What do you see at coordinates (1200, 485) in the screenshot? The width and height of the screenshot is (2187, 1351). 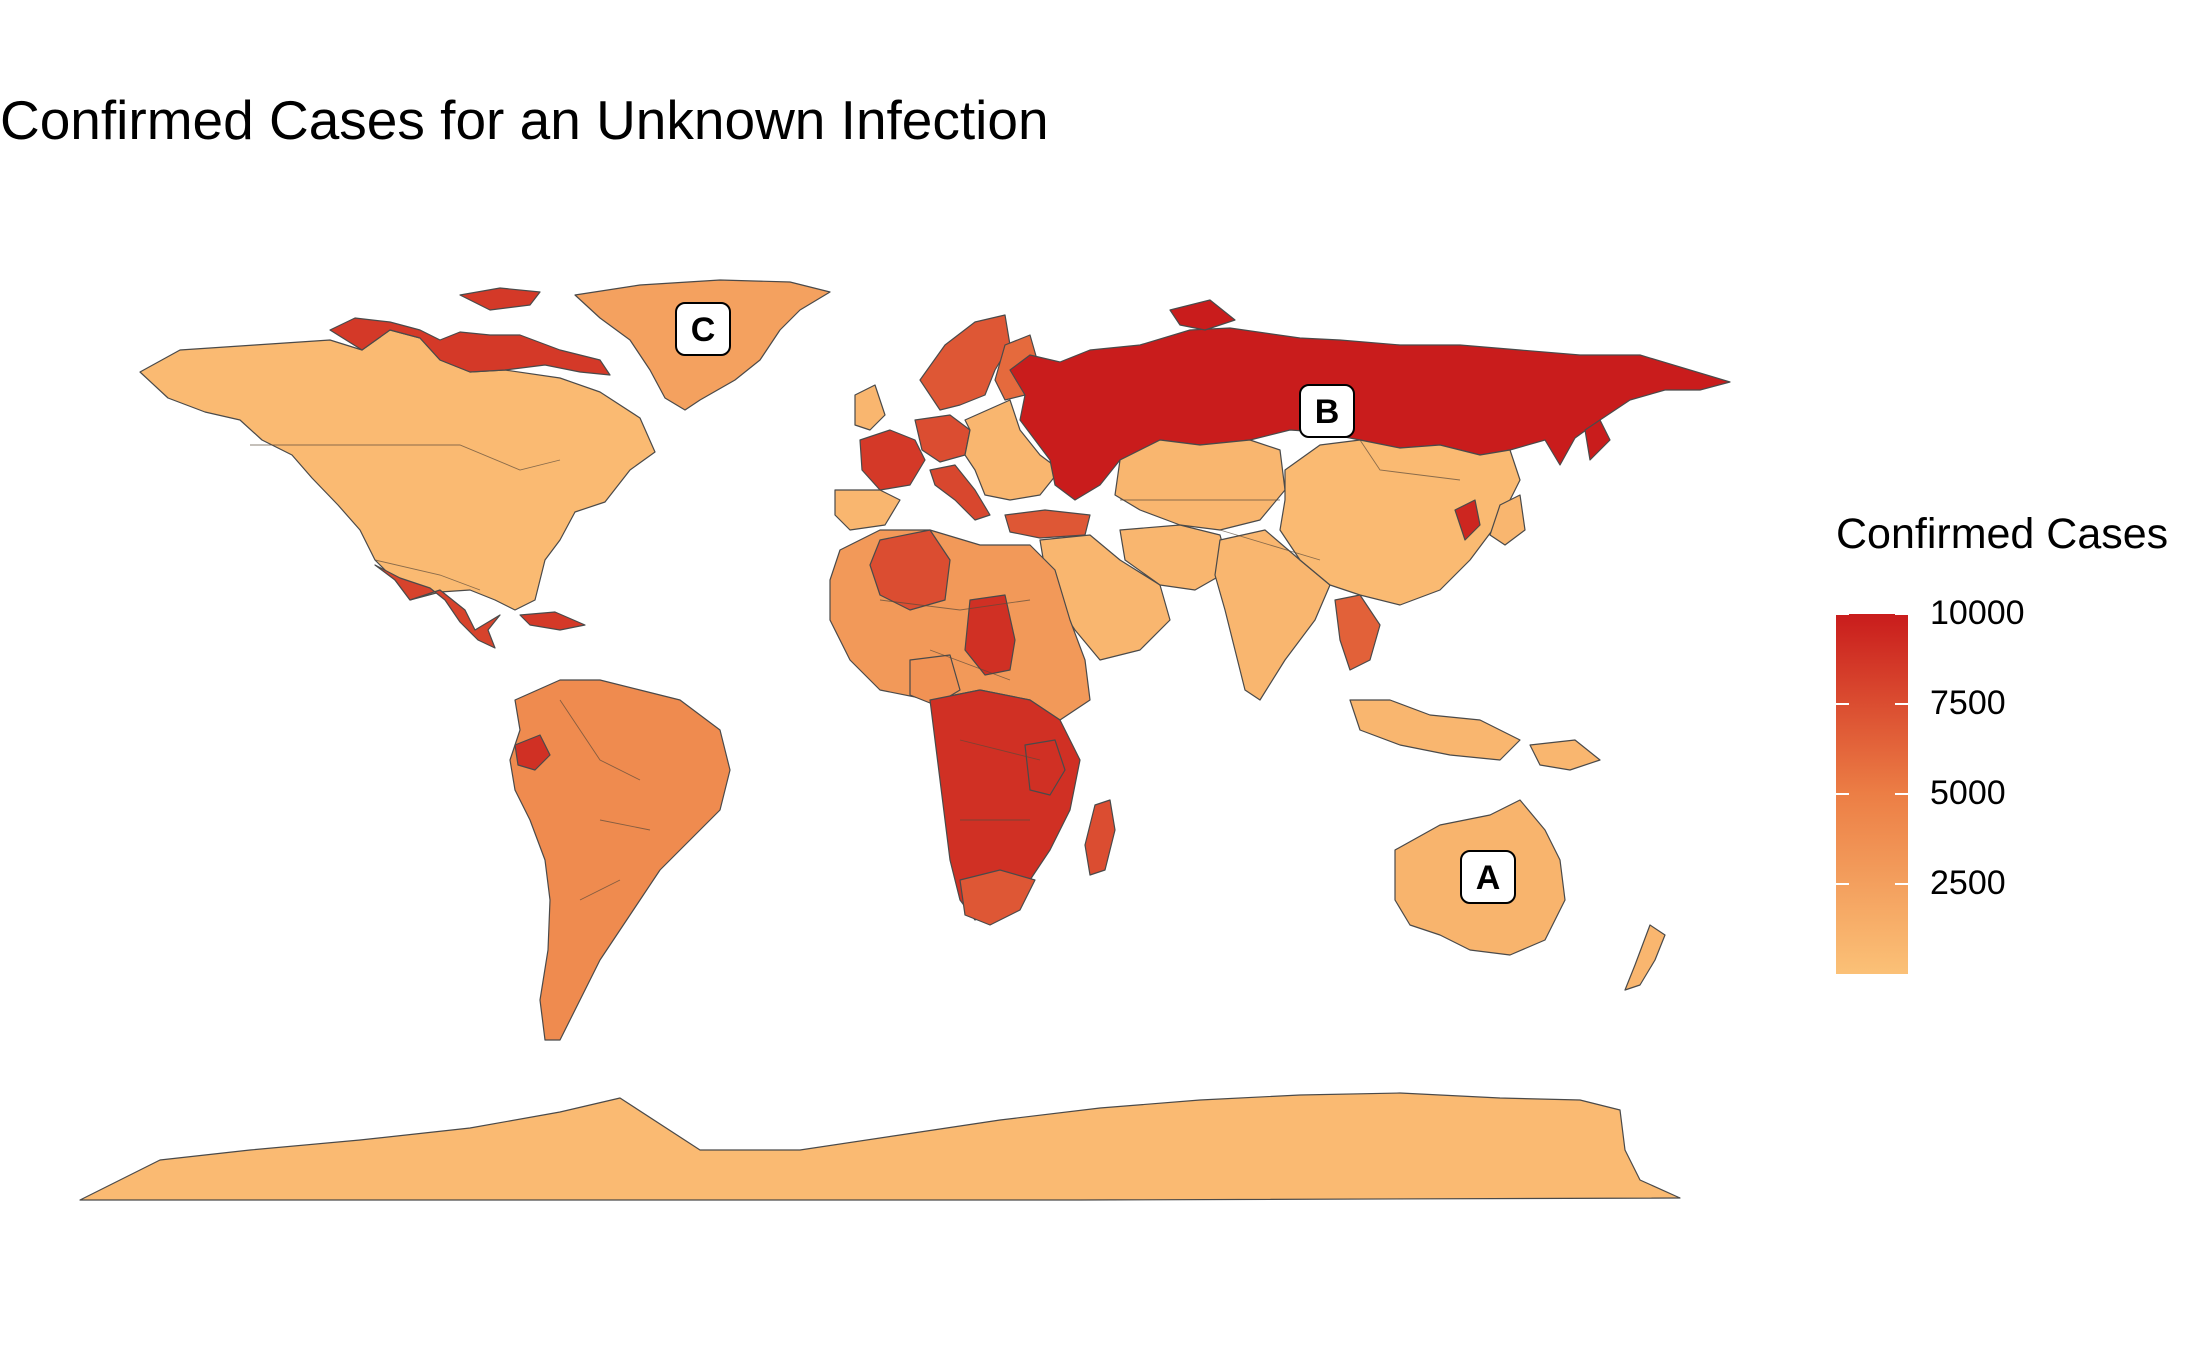 I see `region-central-asia` at bounding box center [1200, 485].